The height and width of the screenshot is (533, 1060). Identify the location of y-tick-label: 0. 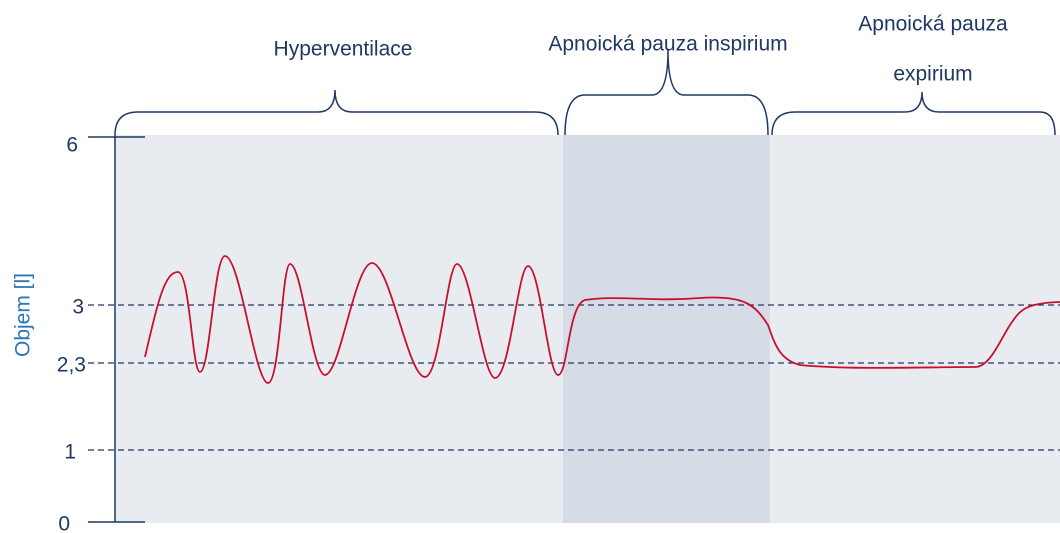
(64, 523).